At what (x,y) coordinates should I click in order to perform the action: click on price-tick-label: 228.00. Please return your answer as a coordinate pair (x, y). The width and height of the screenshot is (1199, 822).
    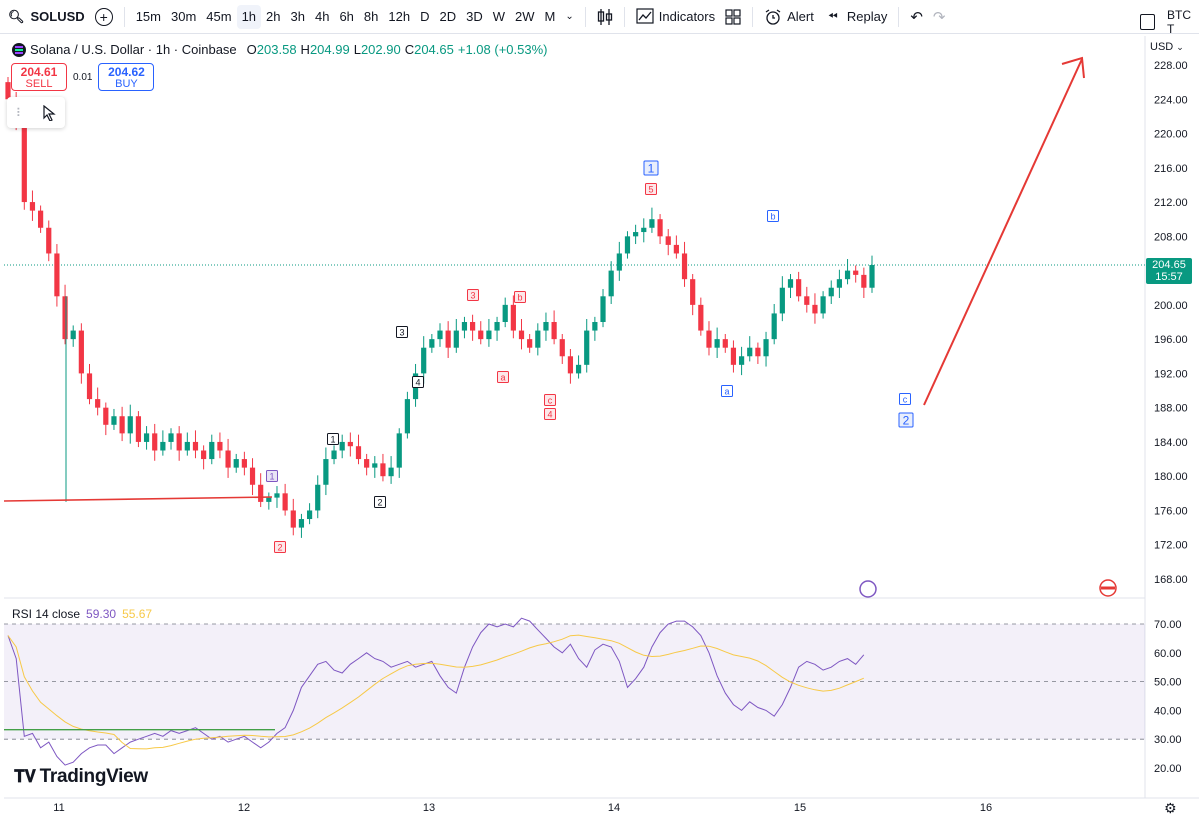
    Looking at the image, I should click on (1171, 66).